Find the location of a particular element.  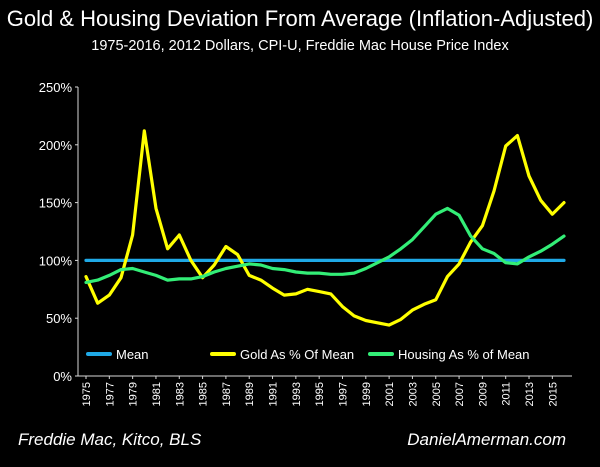

x-tick-label: 1995 is located at coordinates (320, 394).